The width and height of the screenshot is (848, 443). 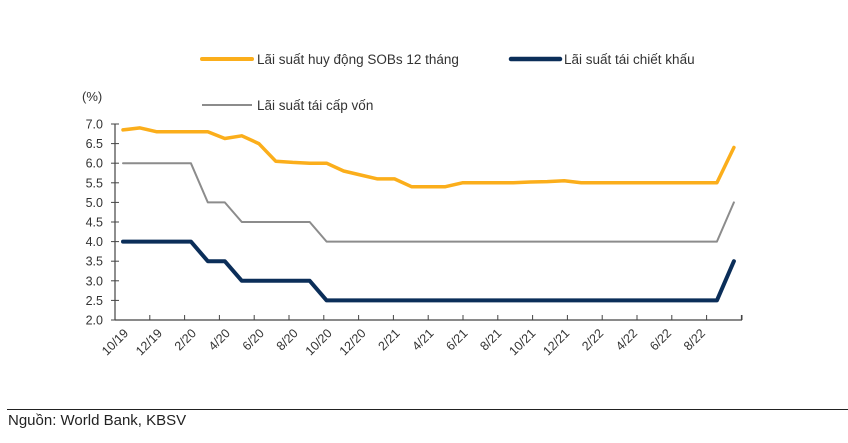 I want to click on x-tick-label: 6/20, so click(x=253, y=339).